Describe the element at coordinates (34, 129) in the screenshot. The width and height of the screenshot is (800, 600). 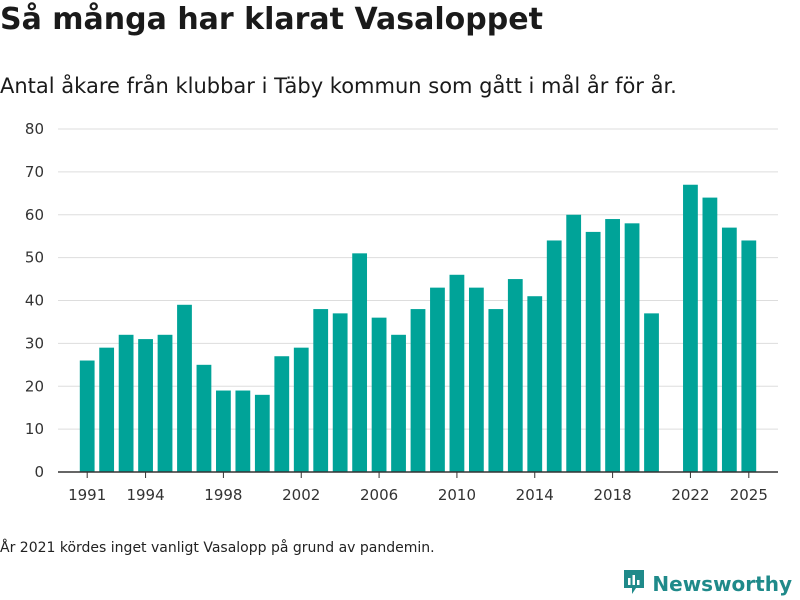
I see `y-tick-label: 80` at that location.